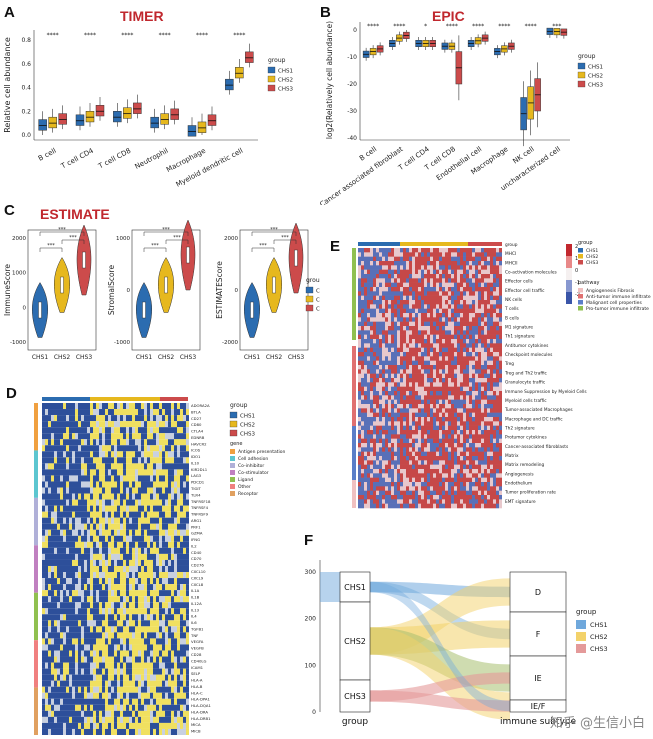  What do you see at coordinates (129, 291) in the screenshot?
I see `y-tick-label: 0` at bounding box center [129, 291].